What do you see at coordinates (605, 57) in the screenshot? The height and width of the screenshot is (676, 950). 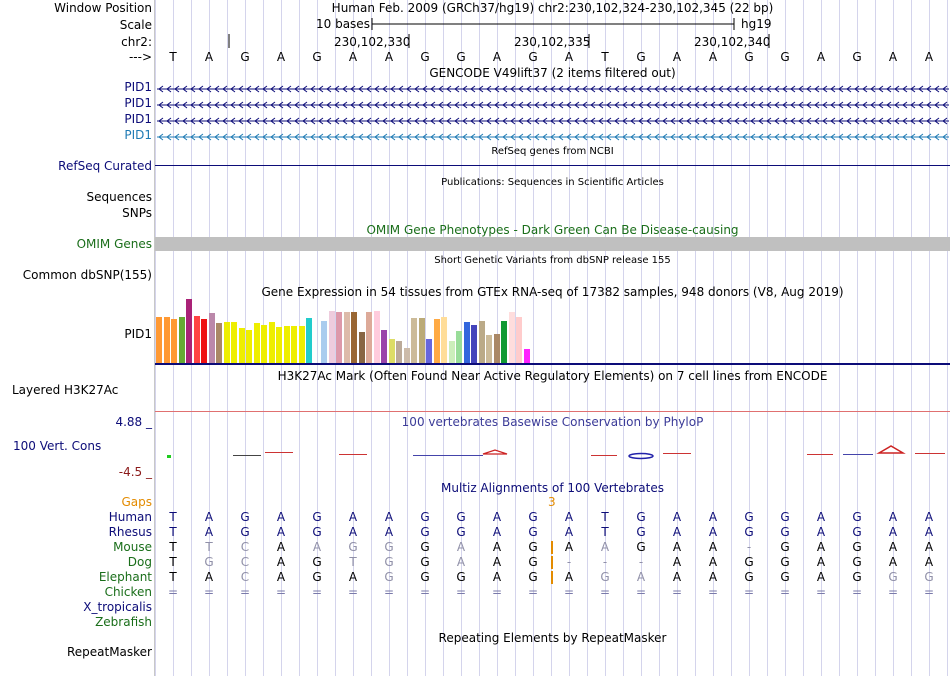 I see `base-letter: T` at bounding box center [605, 57].